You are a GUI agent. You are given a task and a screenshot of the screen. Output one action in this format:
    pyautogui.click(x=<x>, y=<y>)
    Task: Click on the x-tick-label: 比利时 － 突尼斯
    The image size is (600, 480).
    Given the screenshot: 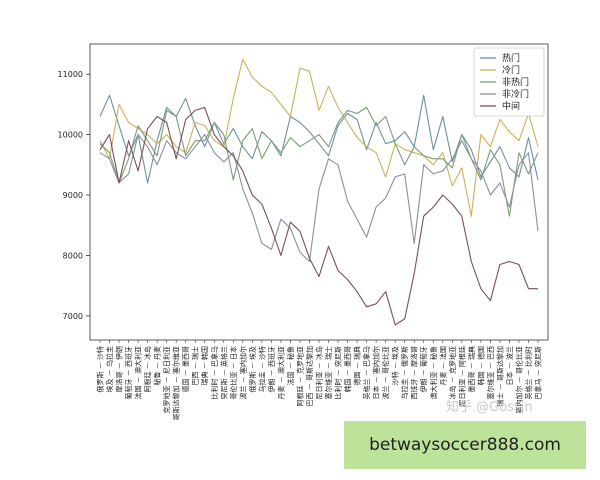 What is the action you would take?
    pyautogui.click(x=338, y=372)
    